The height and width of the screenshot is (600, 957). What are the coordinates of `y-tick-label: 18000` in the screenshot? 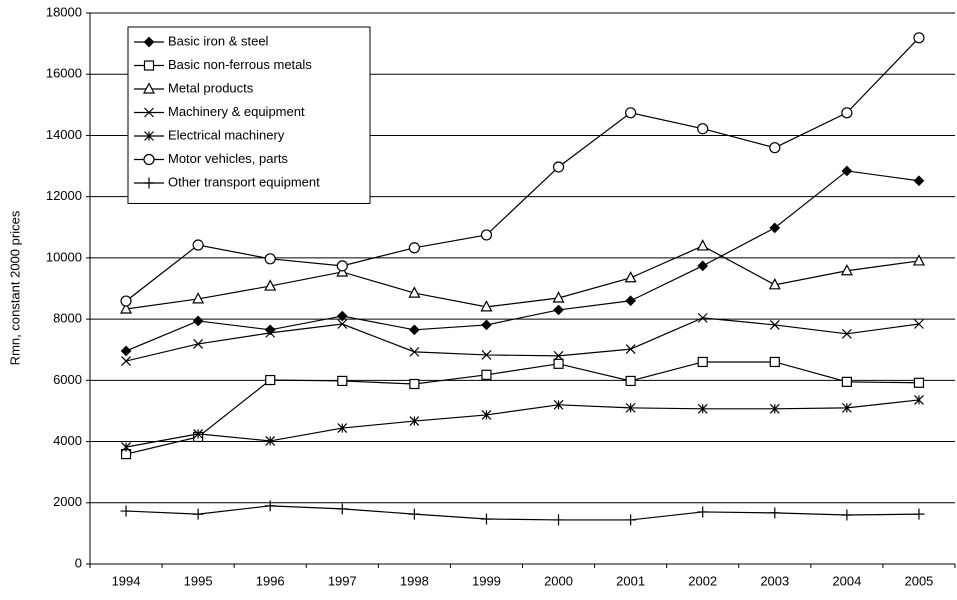 It's located at (64, 11).